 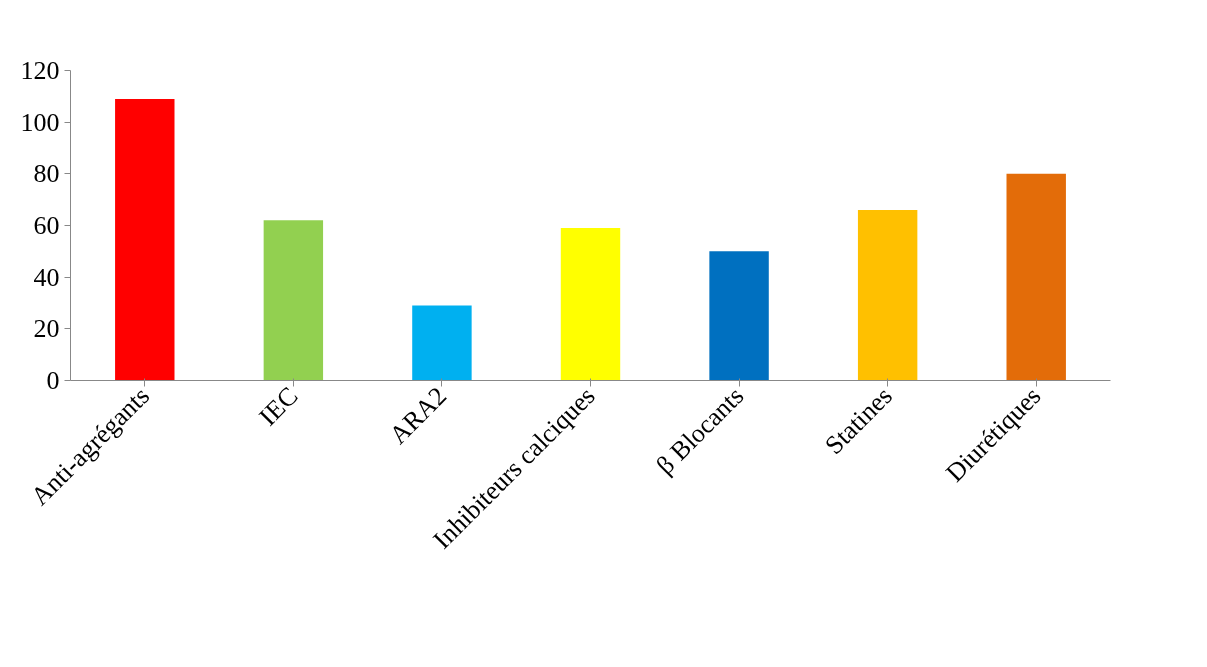 What do you see at coordinates (278, 406) in the screenshot?
I see `x-tick-label: IEC` at bounding box center [278, 406].